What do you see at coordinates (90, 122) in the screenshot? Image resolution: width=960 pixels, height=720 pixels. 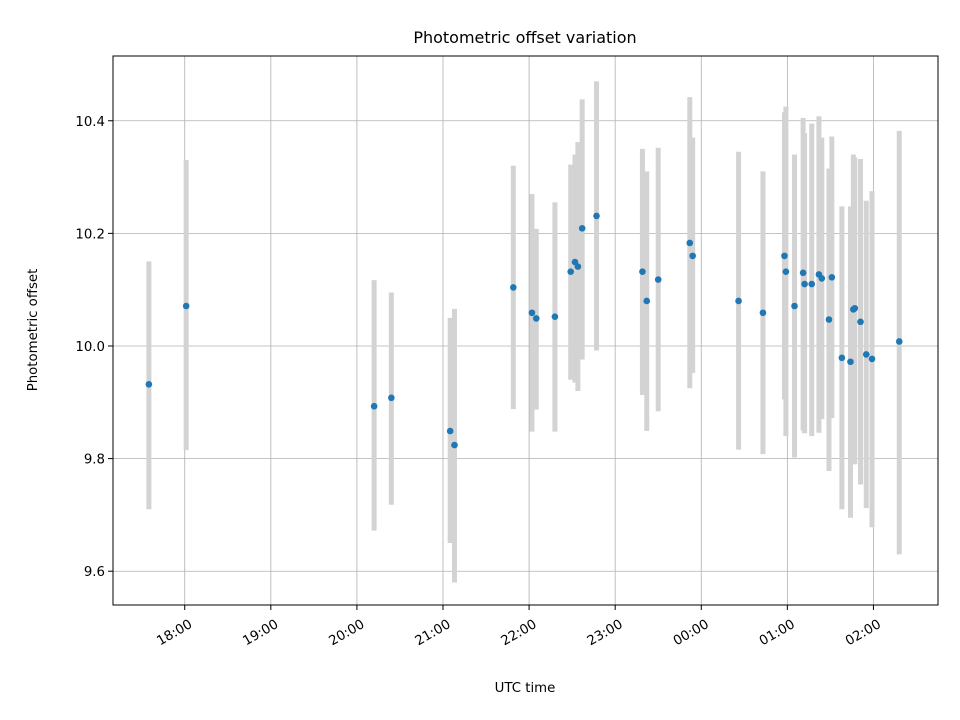 I see `y-tick-label: 10.4` at bounding box center [90, 122].